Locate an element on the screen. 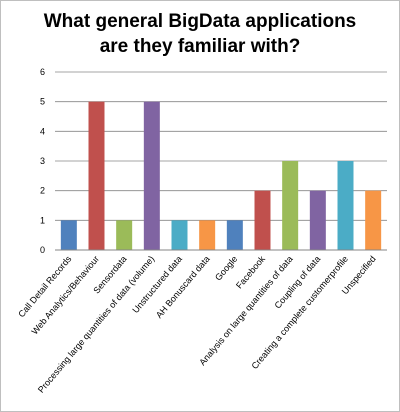  y-tick-label: 3 is located at coordinates (42, 161).